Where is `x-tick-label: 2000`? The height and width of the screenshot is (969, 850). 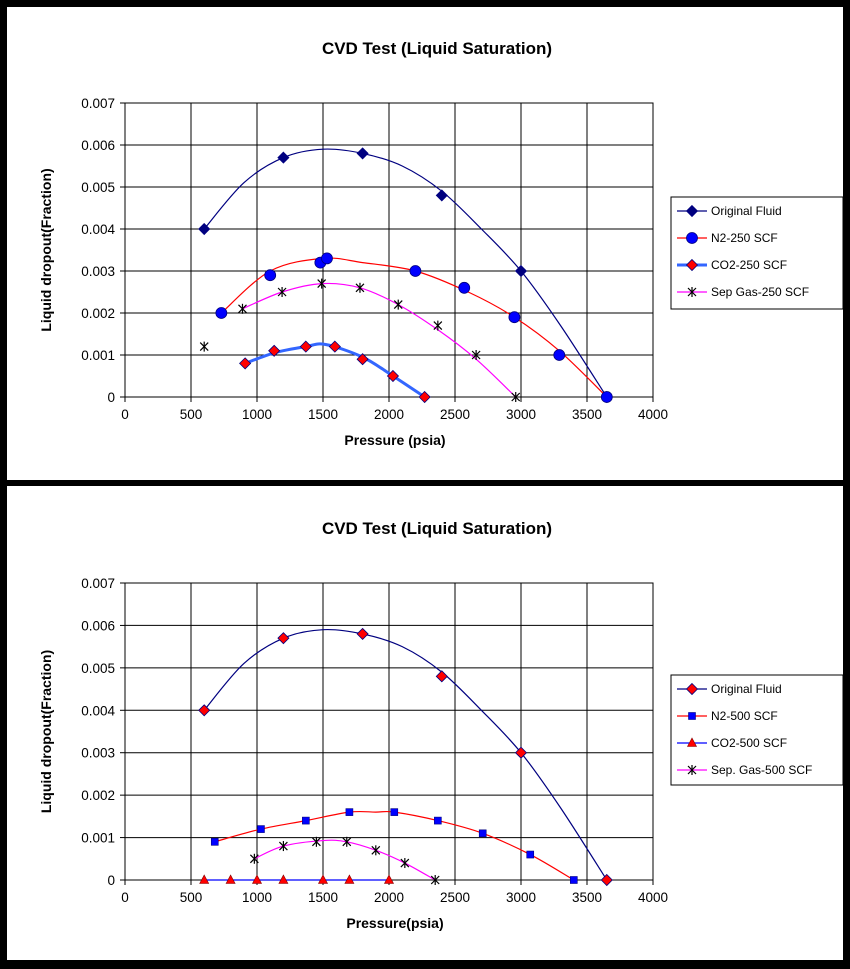 x-tick-label: 2000 is located at coordinates (389, 414).